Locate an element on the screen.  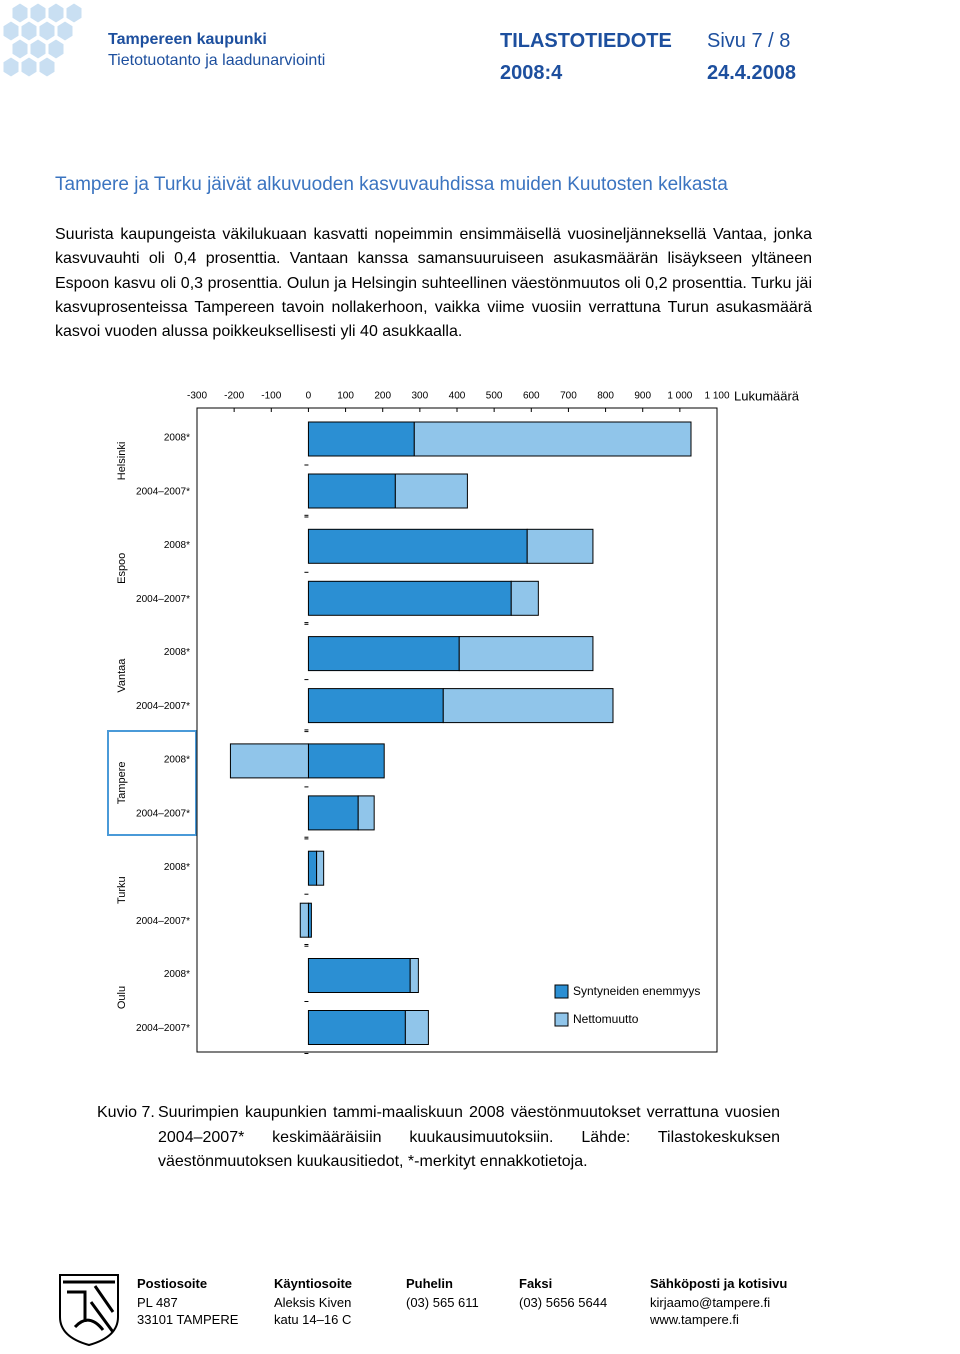
x-tick-label: 100 is located at coordinates (345, 396).